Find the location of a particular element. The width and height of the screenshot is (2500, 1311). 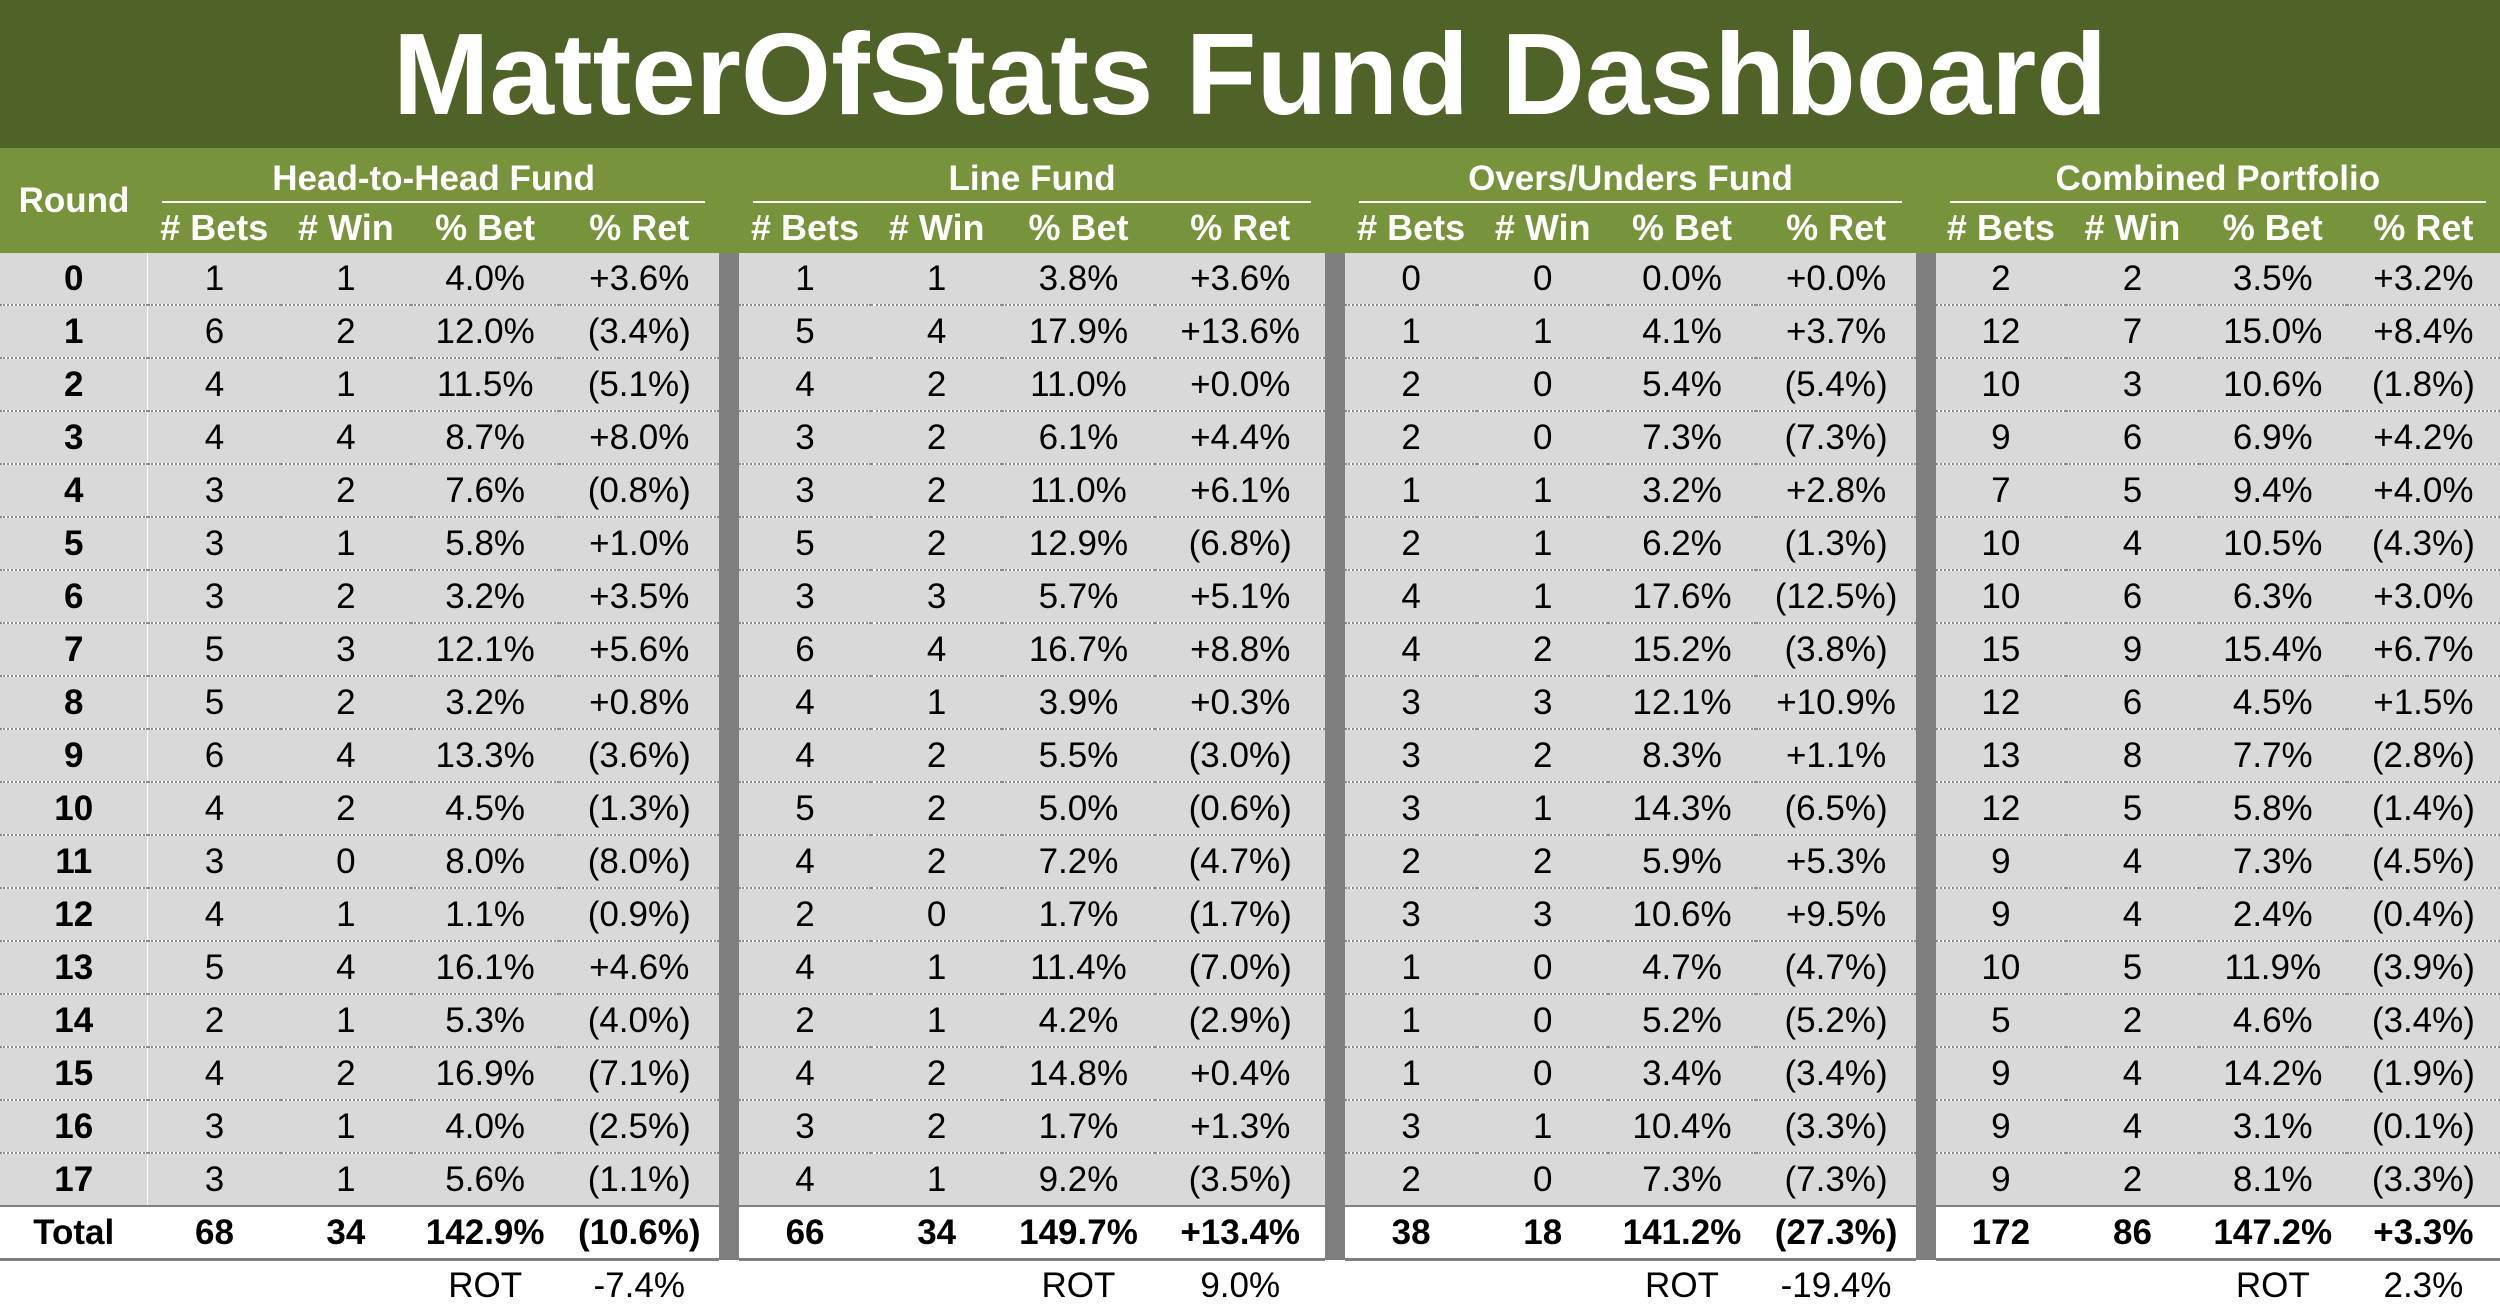

value-cell: (7.0%) is located at coordinates (1240, 967).